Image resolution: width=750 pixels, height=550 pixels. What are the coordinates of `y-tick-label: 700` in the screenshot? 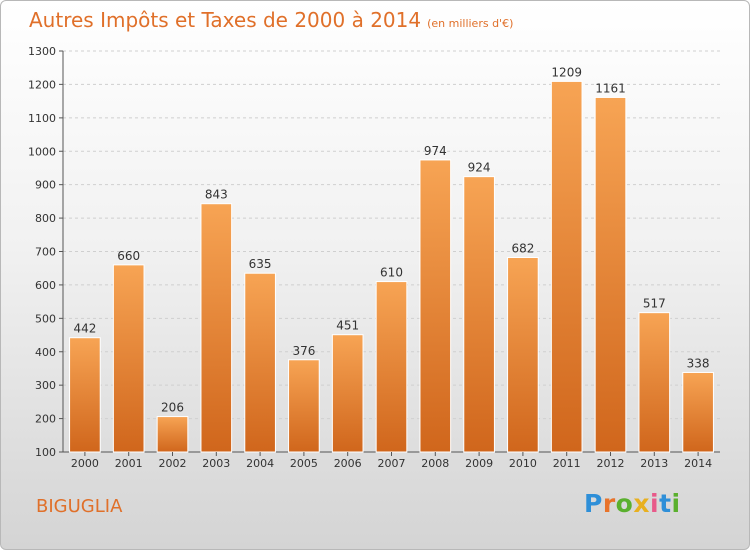 It's located at (45, 252).